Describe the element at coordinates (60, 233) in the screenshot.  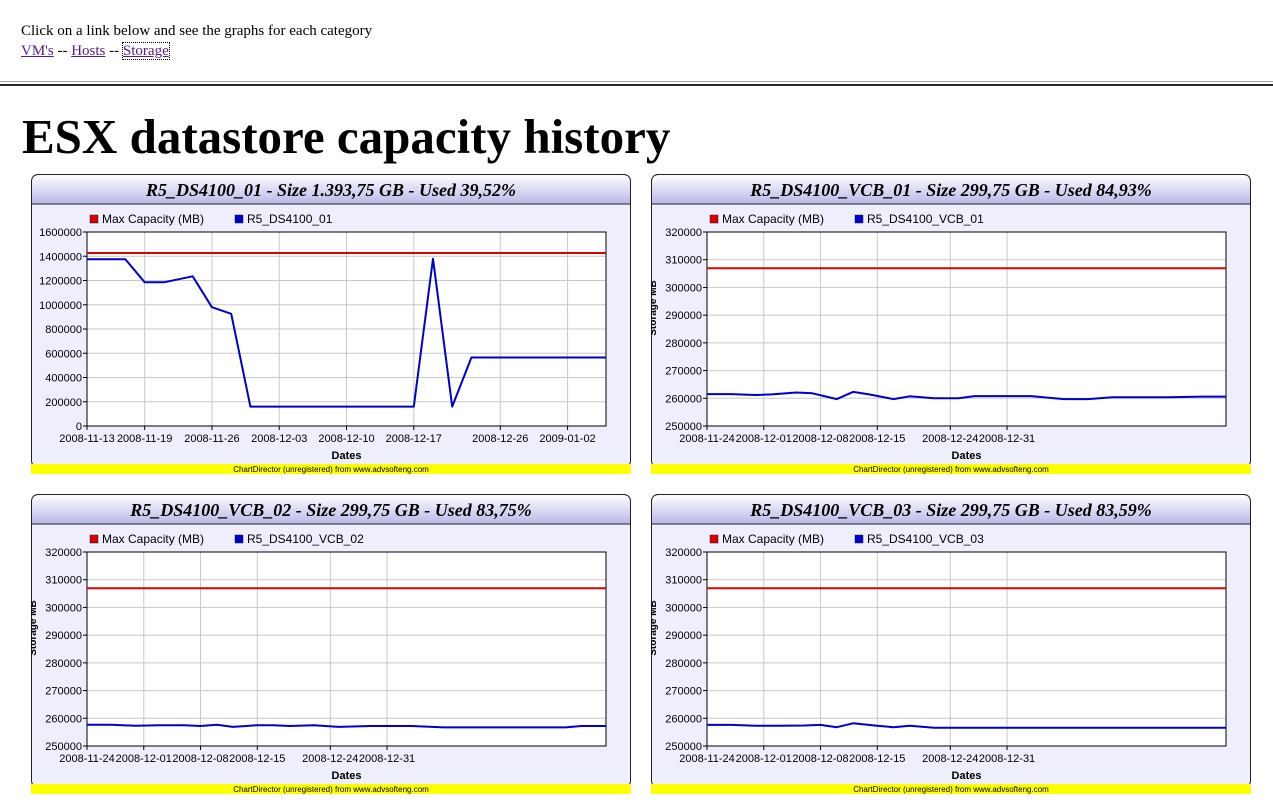
I see `y-tick-label: 1600000` at that location.